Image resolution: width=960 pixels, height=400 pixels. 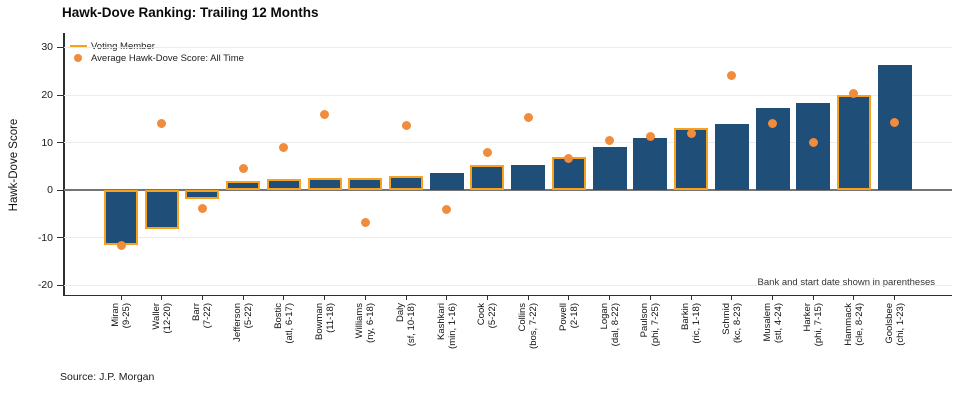 What do you see at coordinates (325, 114) in the screenshot?
I see `avg-dot-bowman` at bounding box center [325, 114].